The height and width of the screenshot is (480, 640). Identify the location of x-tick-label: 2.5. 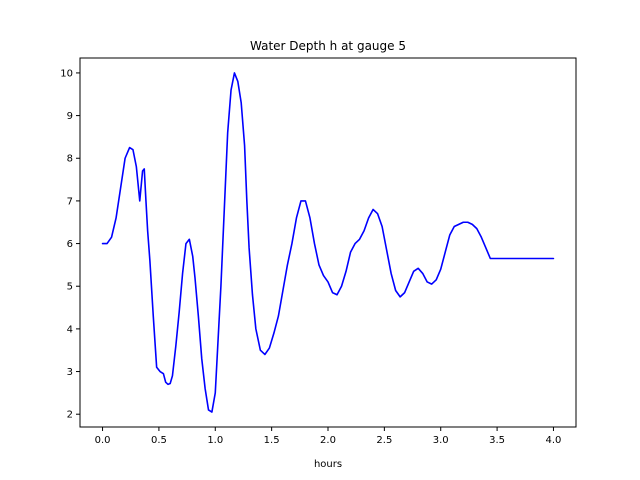
(384, 440).